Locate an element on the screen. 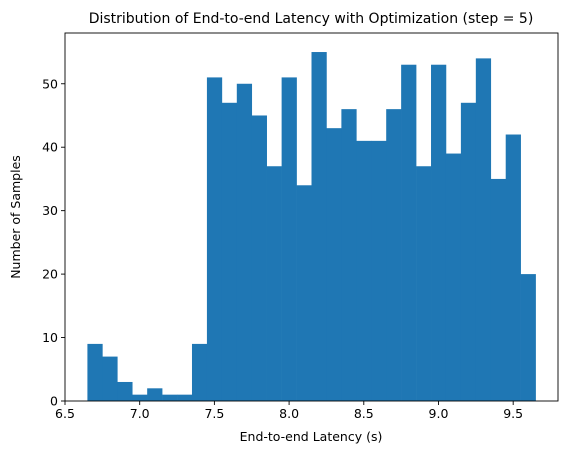 The image size is (579, 453). x-tick-label: 6.5 is located at coordinates (65, 413).